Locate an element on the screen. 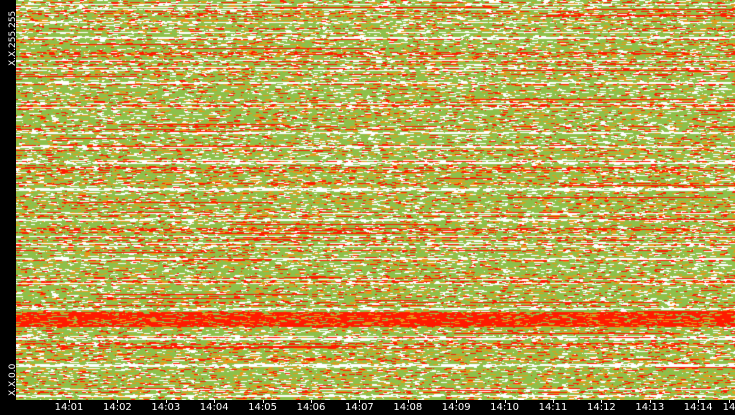 The height and width of the screenshot is (415, 735). x-tick-label: 14:08 is located at coordinates (408, 407).